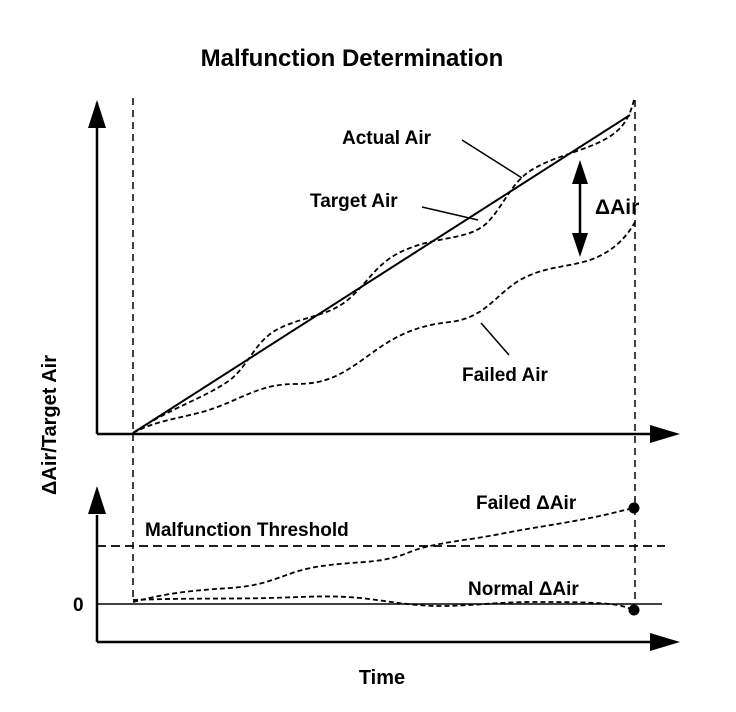 The image size is (736, 712). I want to click on delta-air-arrow-top, so click(580, 172).